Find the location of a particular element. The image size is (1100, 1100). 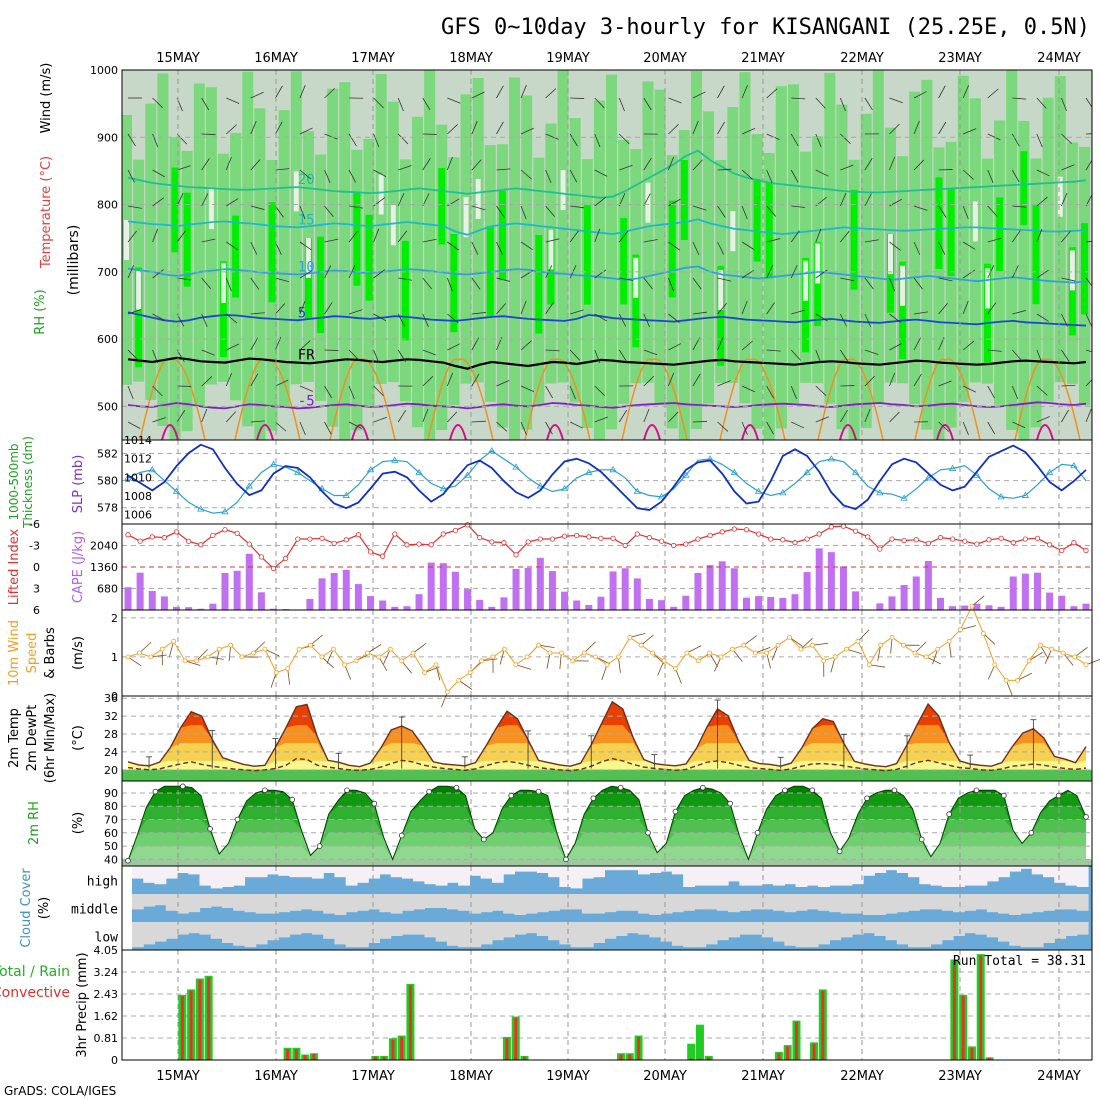

rh-core is located at coordinates (187, 239).